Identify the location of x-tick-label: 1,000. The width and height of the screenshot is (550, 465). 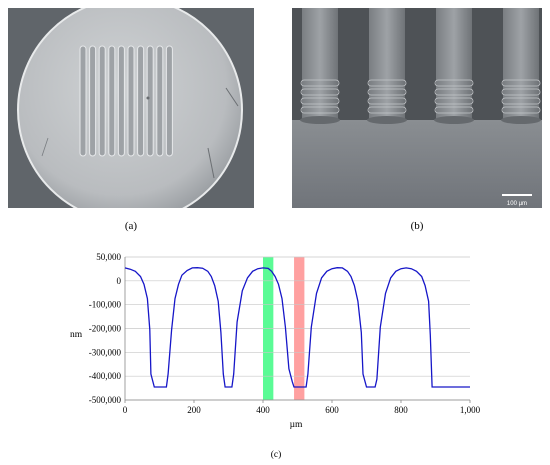
(470, 410).